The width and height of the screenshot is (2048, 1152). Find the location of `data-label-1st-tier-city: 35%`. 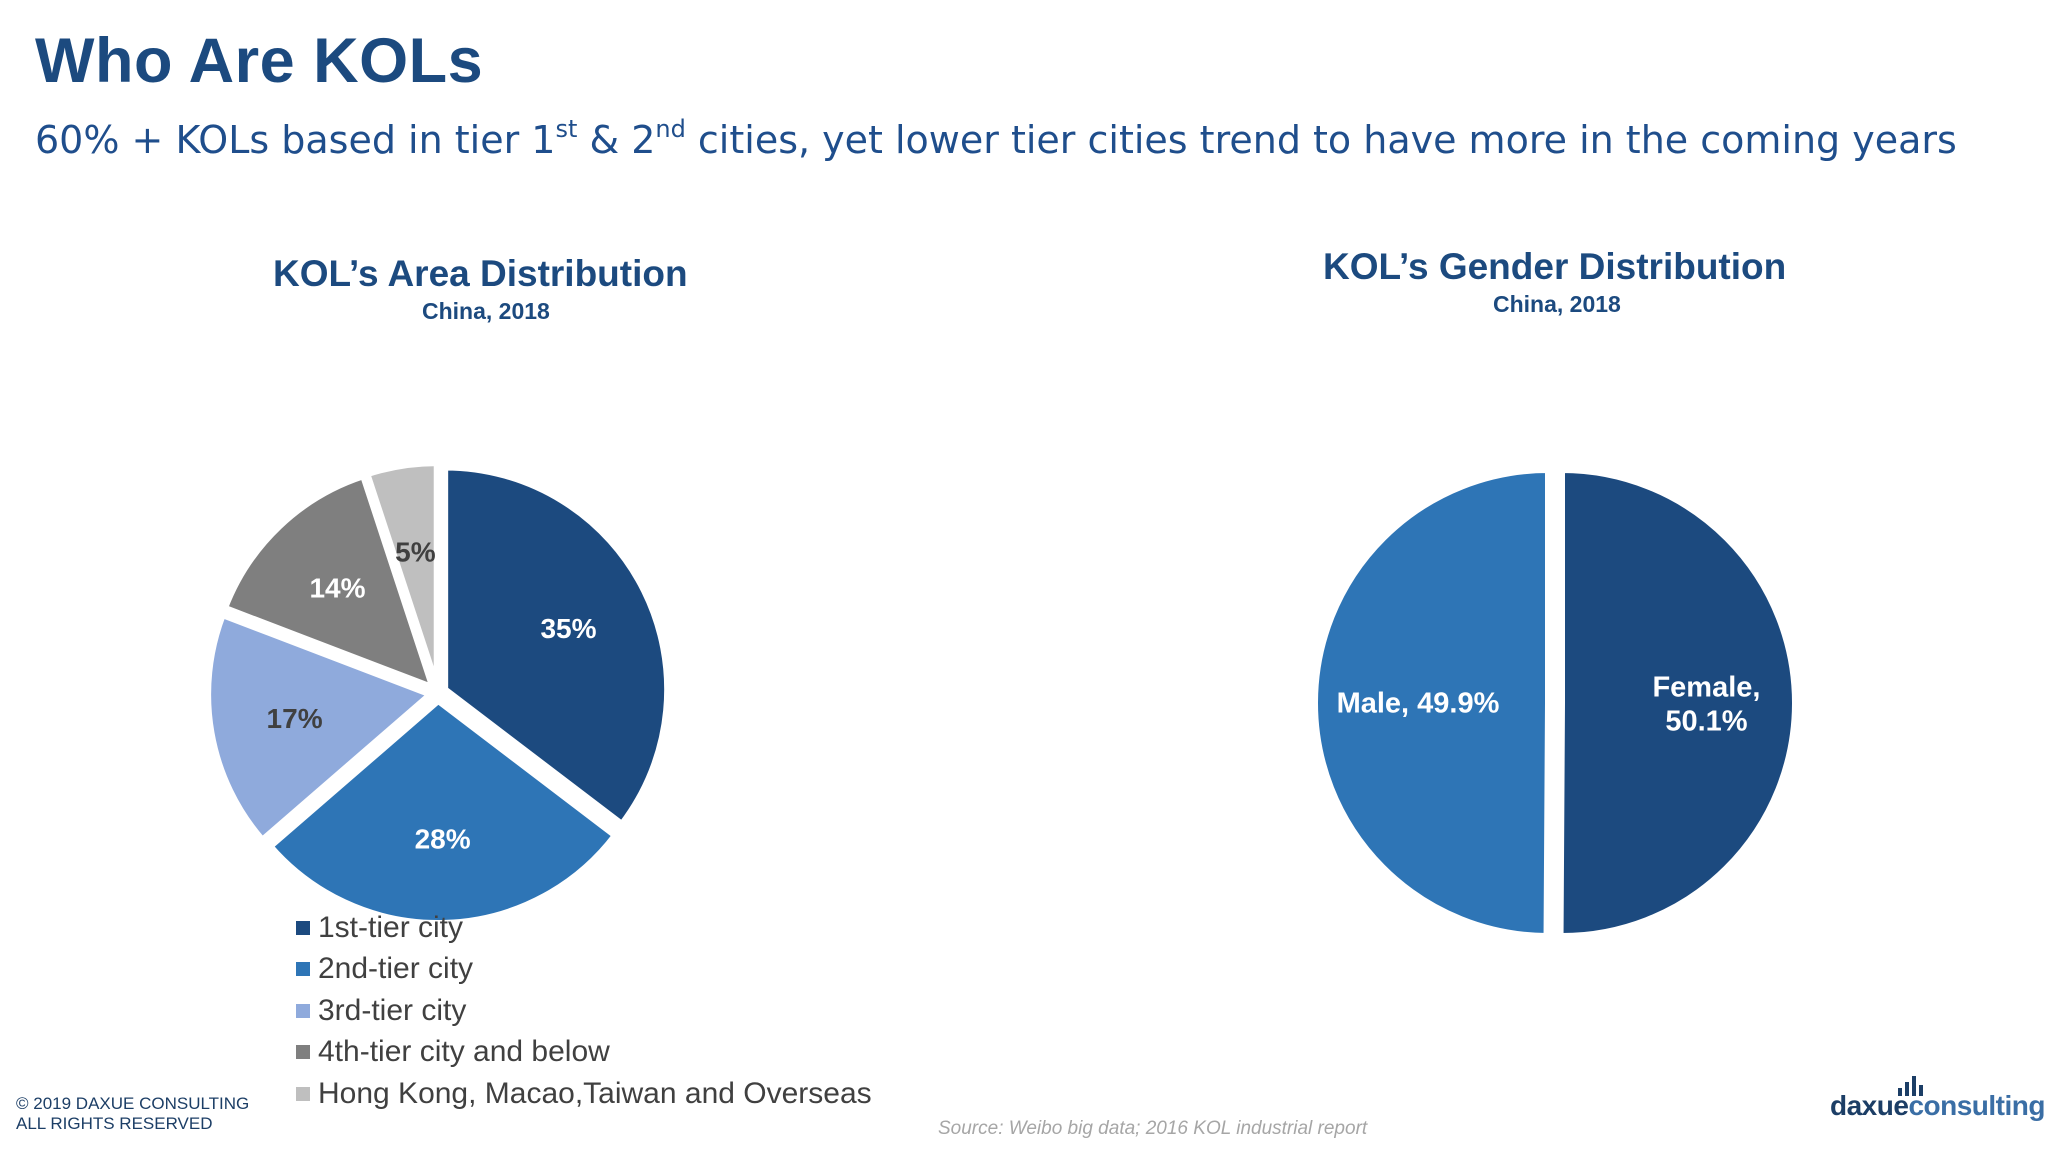

data-label-1st-tier-city: 35% is located at coordinates (568, 628).